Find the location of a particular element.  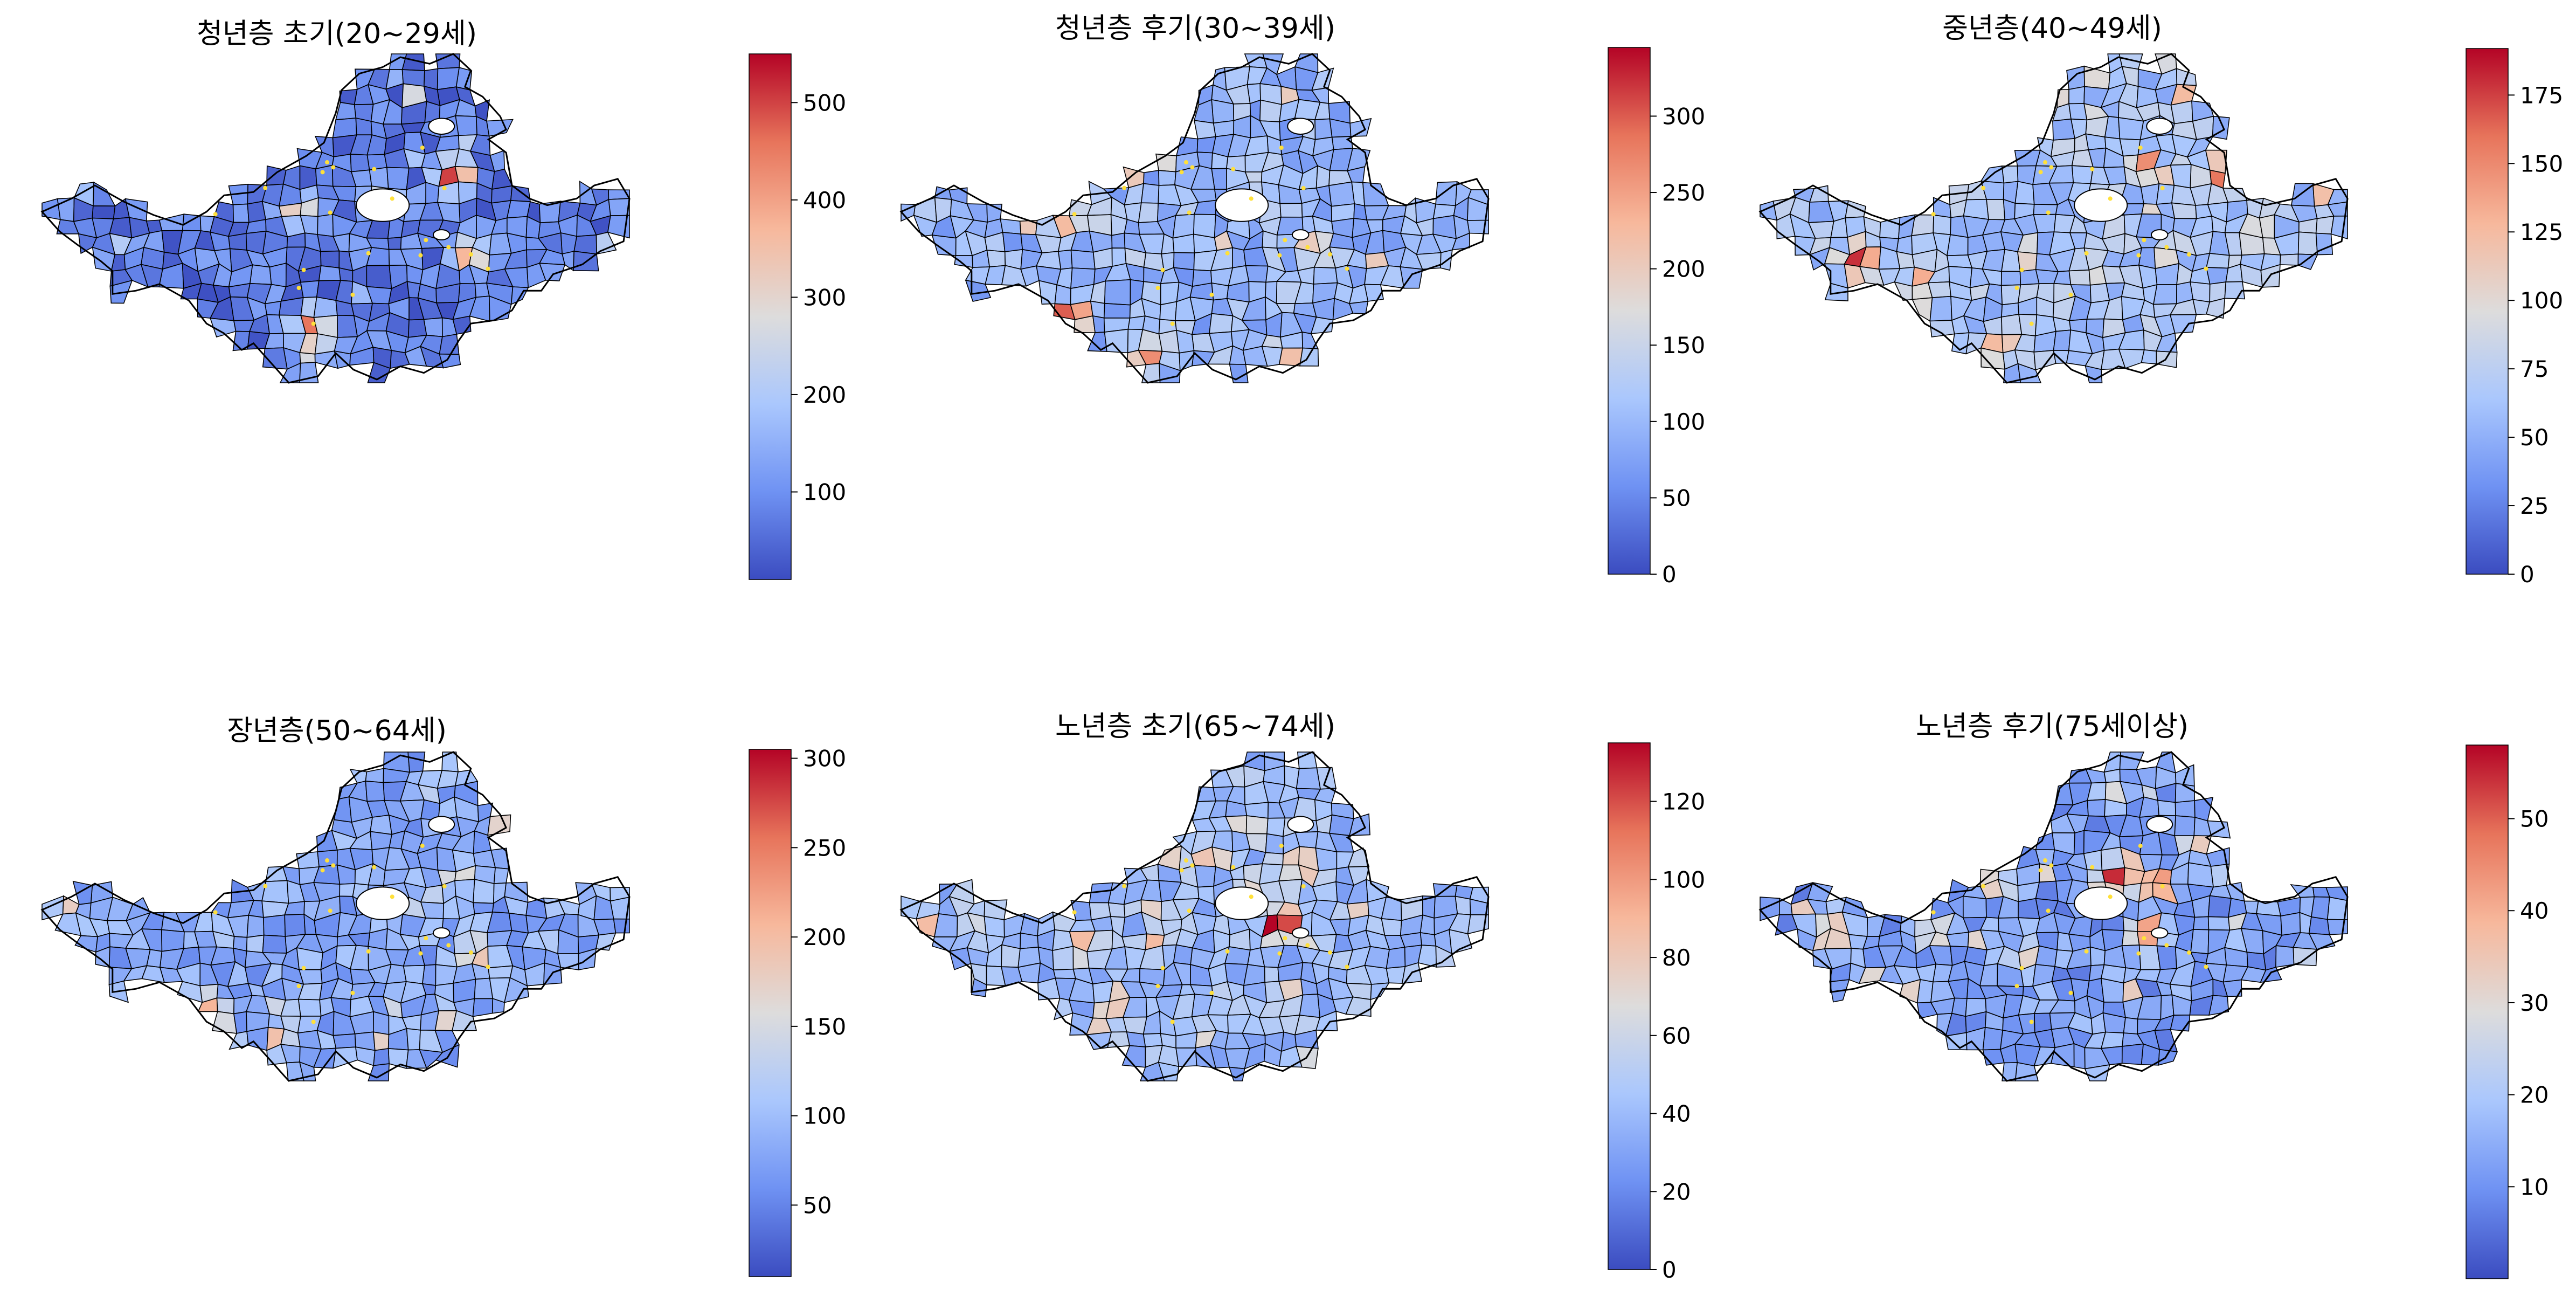

colorbar-tick-label: 200 is located at coordinates (825, 937).